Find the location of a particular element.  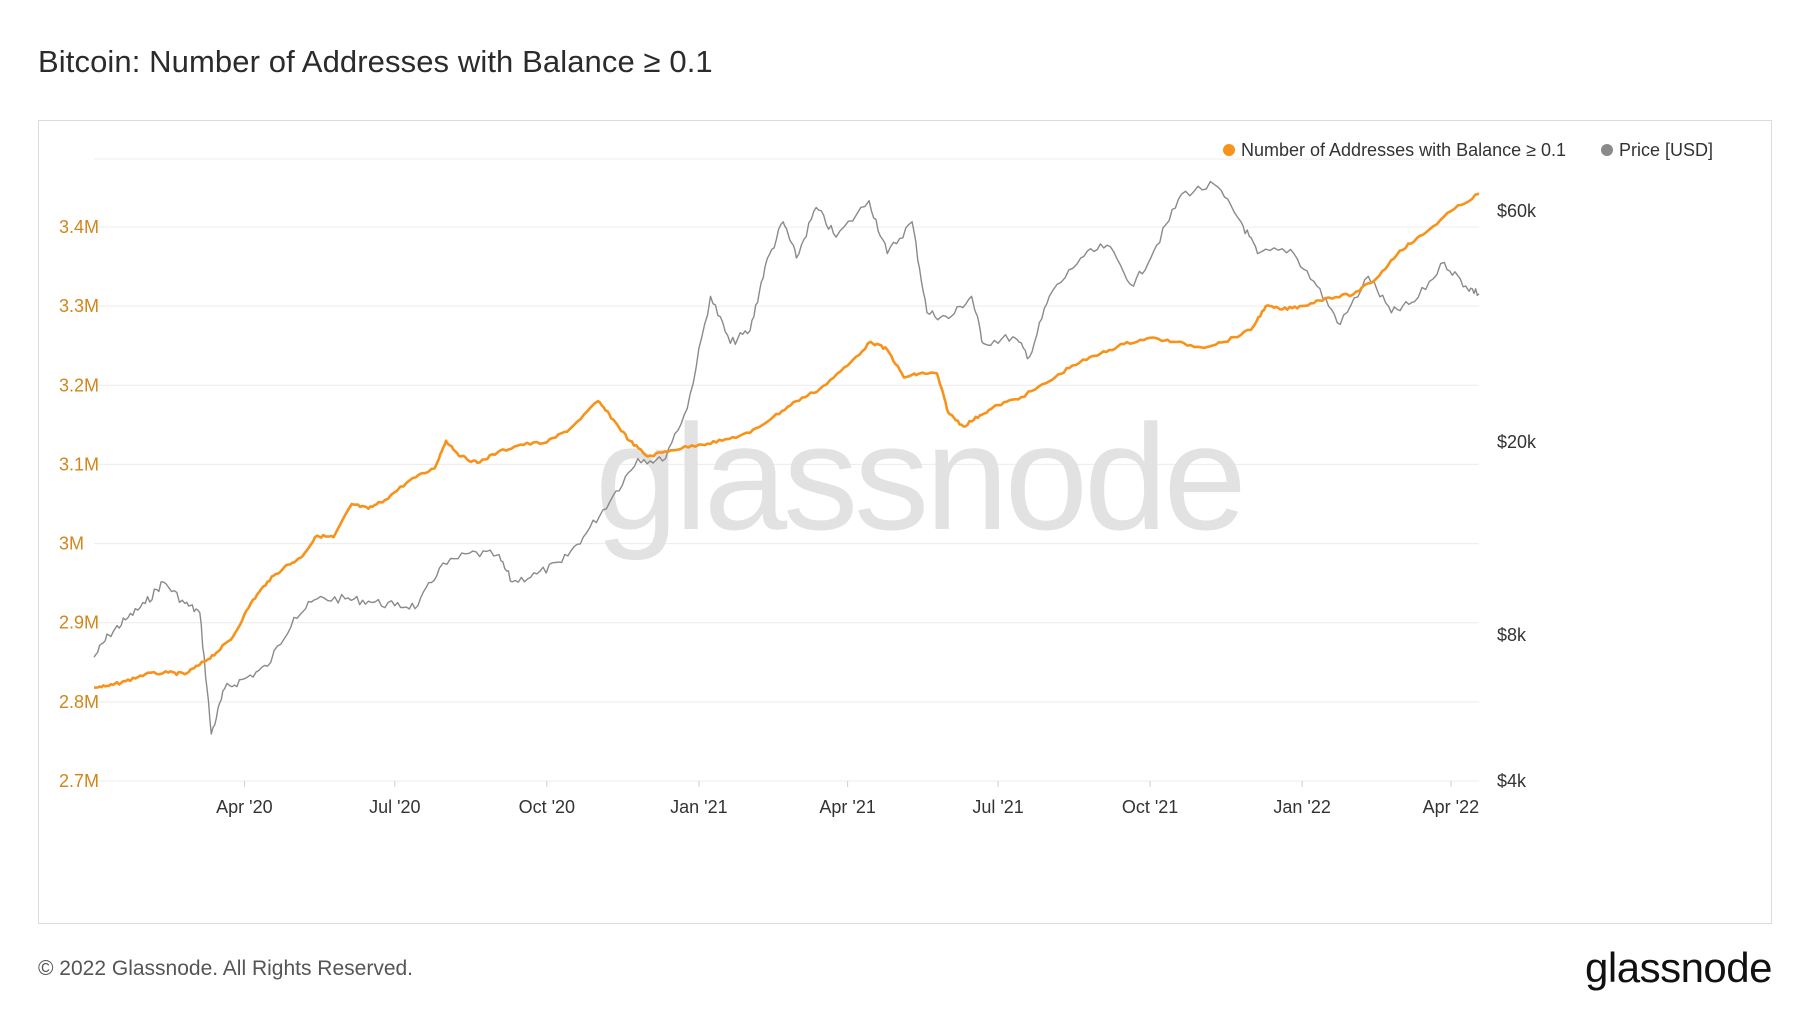

x-axis-tick-label: Apr '22 is located at coordinates (1451, 807).